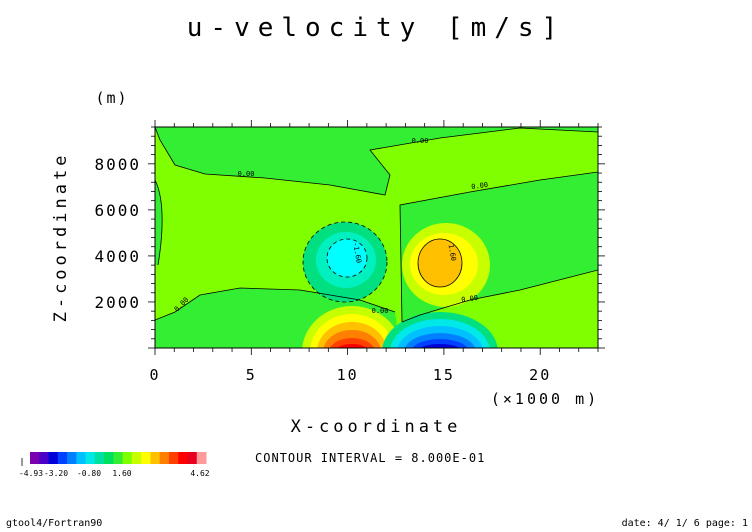 This screenshot has height=532, width=752. What do you see at coordinates (376, 28) in the screenshot?
I see `chart-title: u-velocity [m/s]` at bounding box center [376, 28].